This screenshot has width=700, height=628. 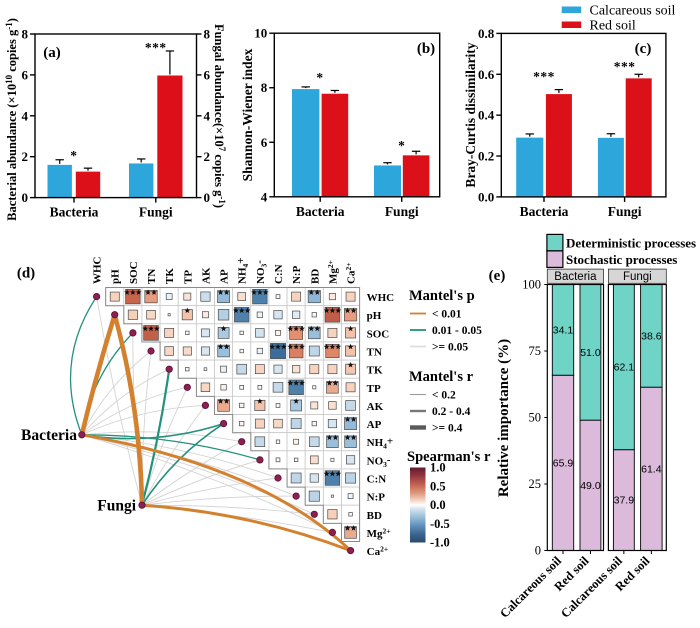 What do you see at coordinates (219, 116) in the screenshot?
I see `svg-text:Fungal abundance(×107 copies g: Fungal abundance(×107 copies g-1)` at bounding box center [219, 116].